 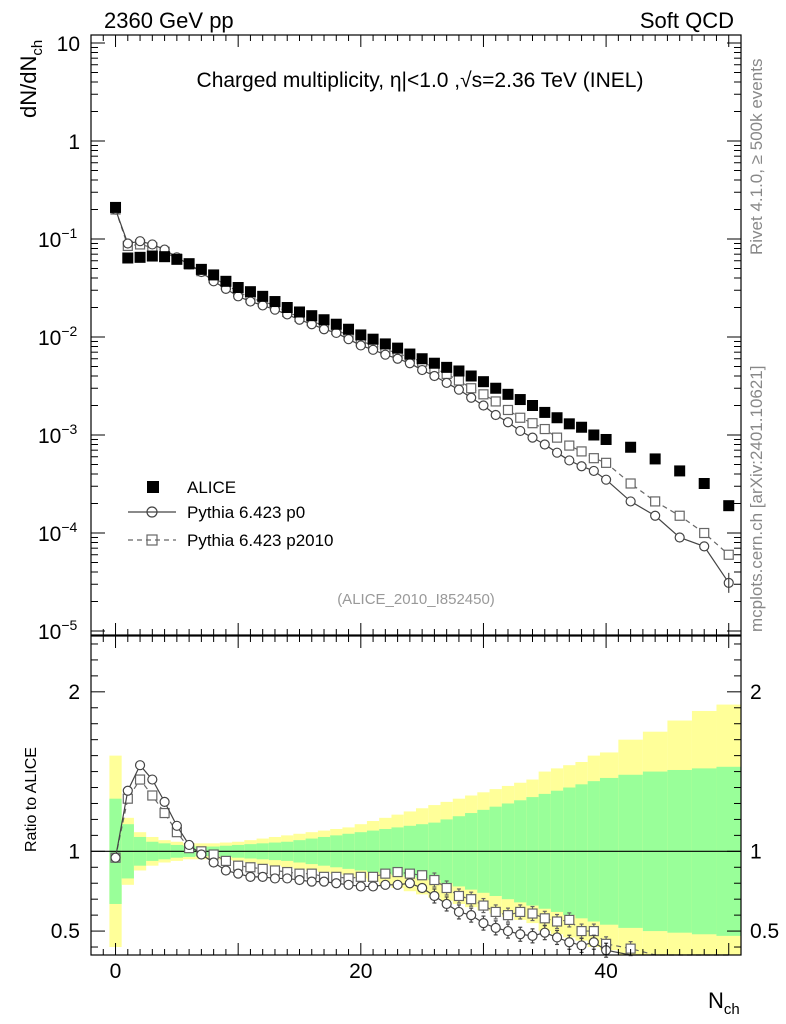 I want to click on legend-label-p0: Pythia 6.423 p0, so click(x=246, y=512).